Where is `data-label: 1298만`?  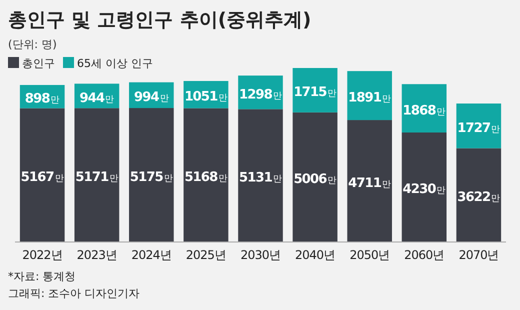
data-label: 1298만 is located at coordinates (260, 94).